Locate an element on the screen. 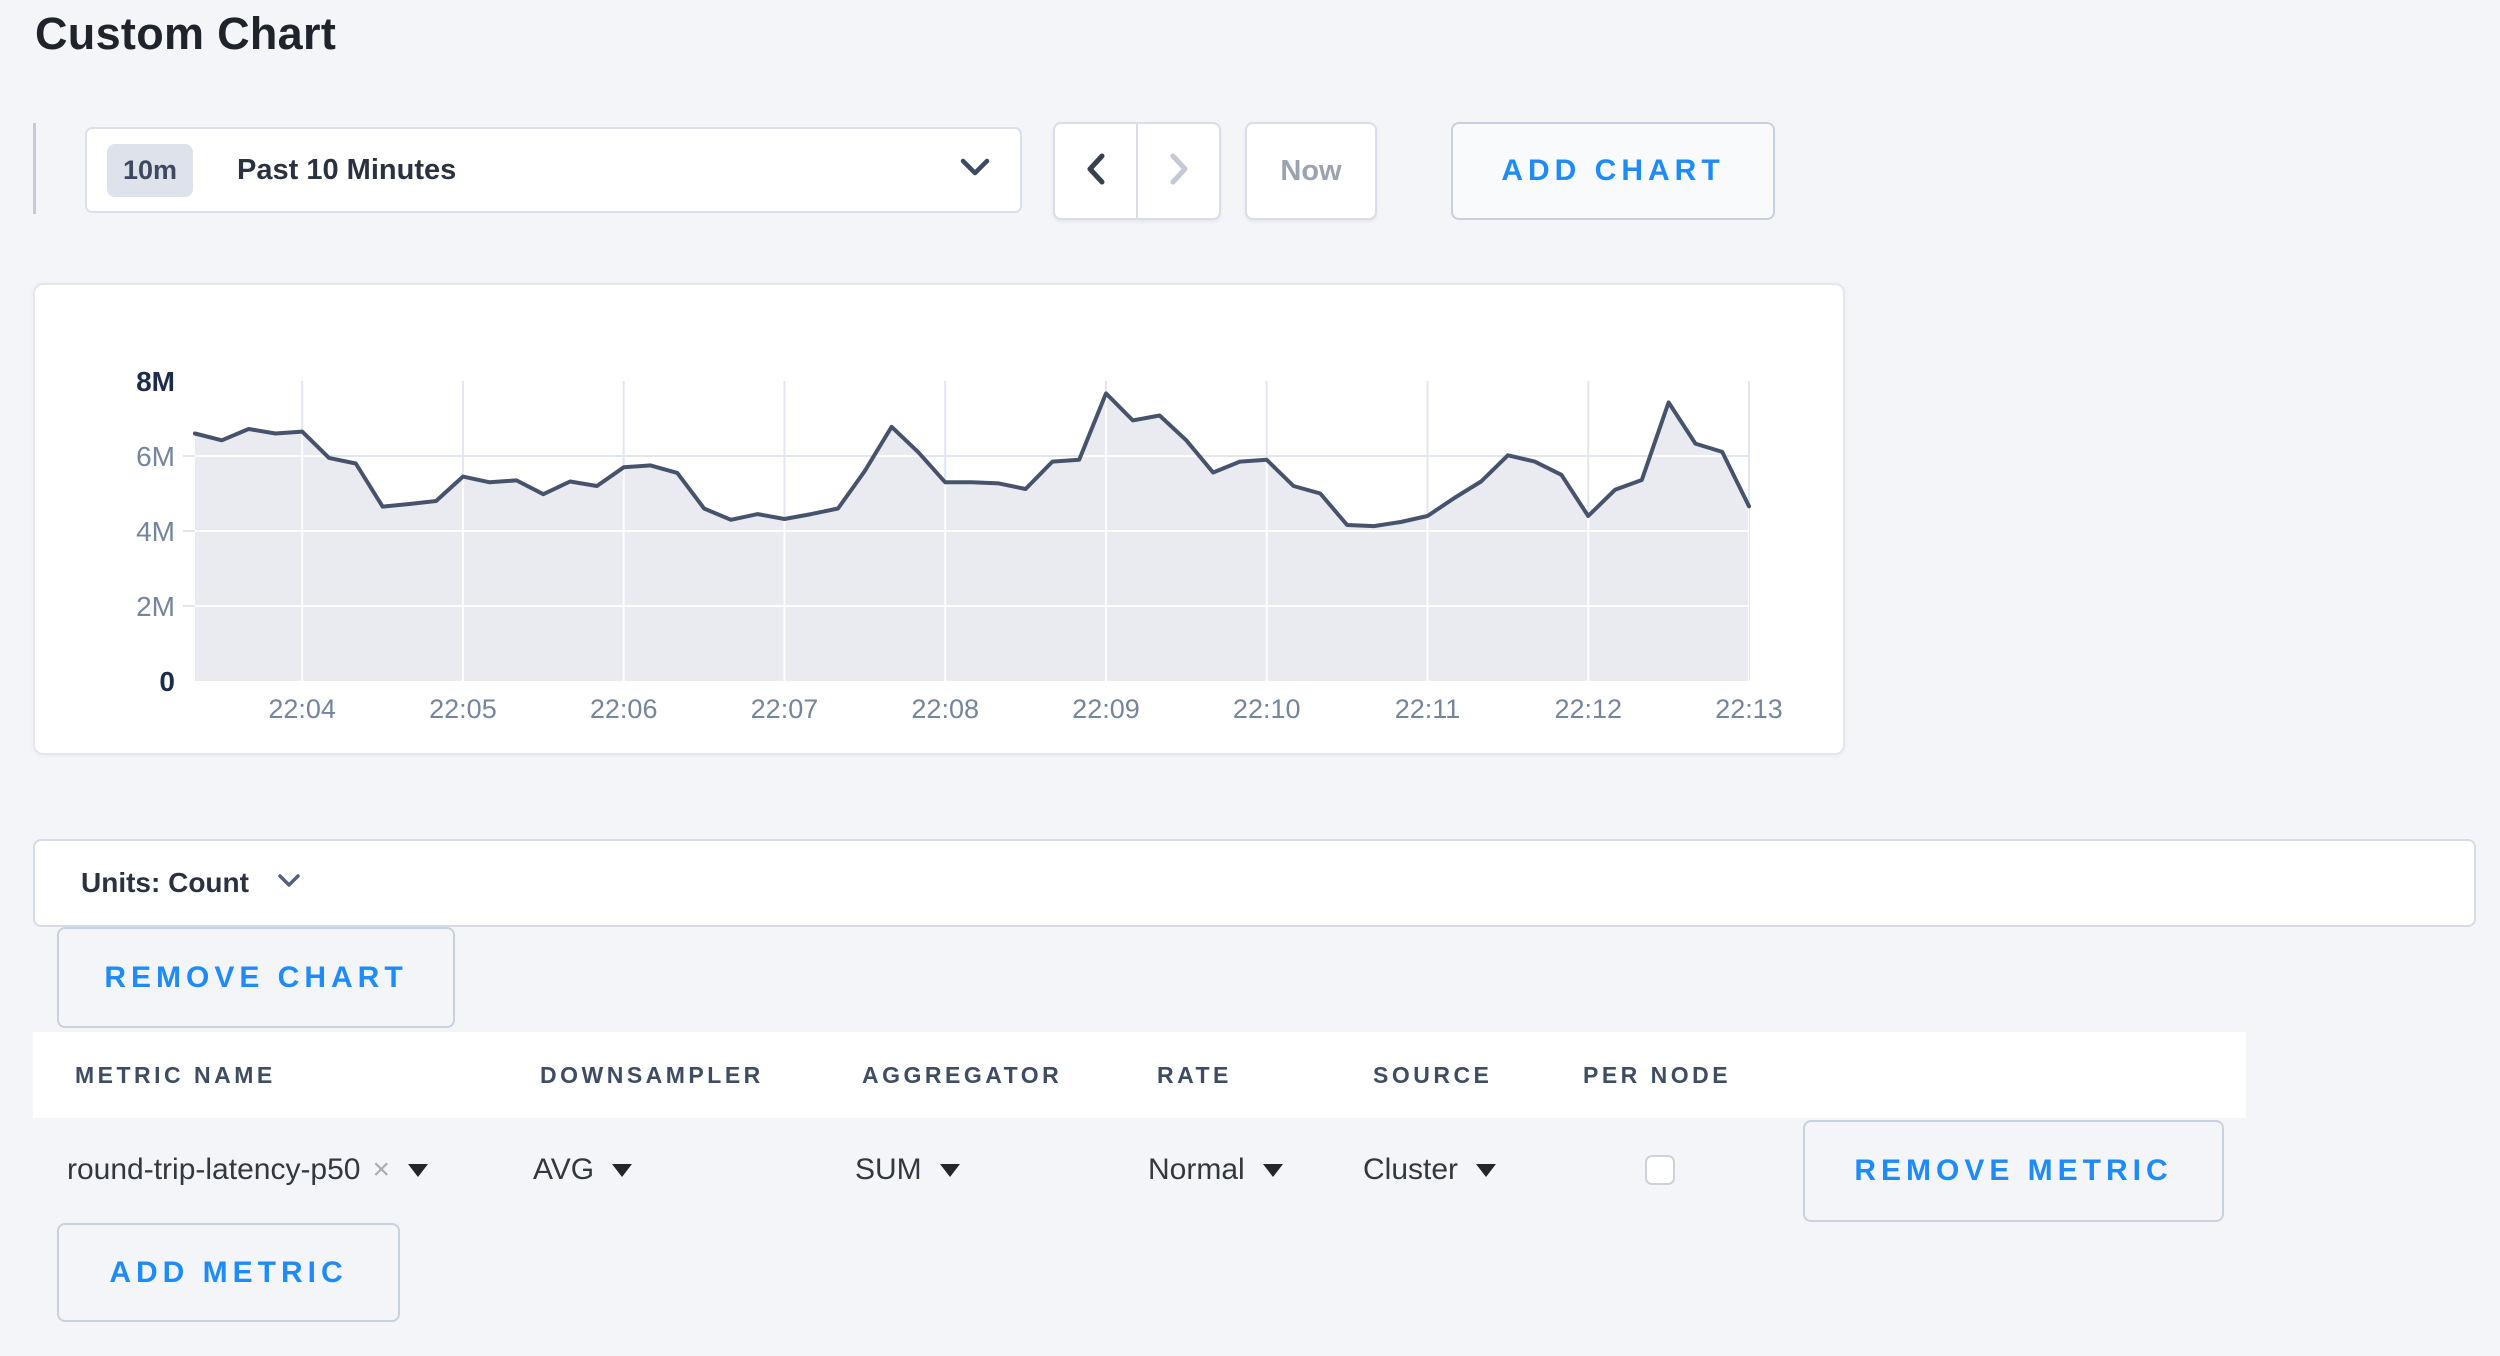  rate-value: Normal is located at coordinates (1196, 1169).